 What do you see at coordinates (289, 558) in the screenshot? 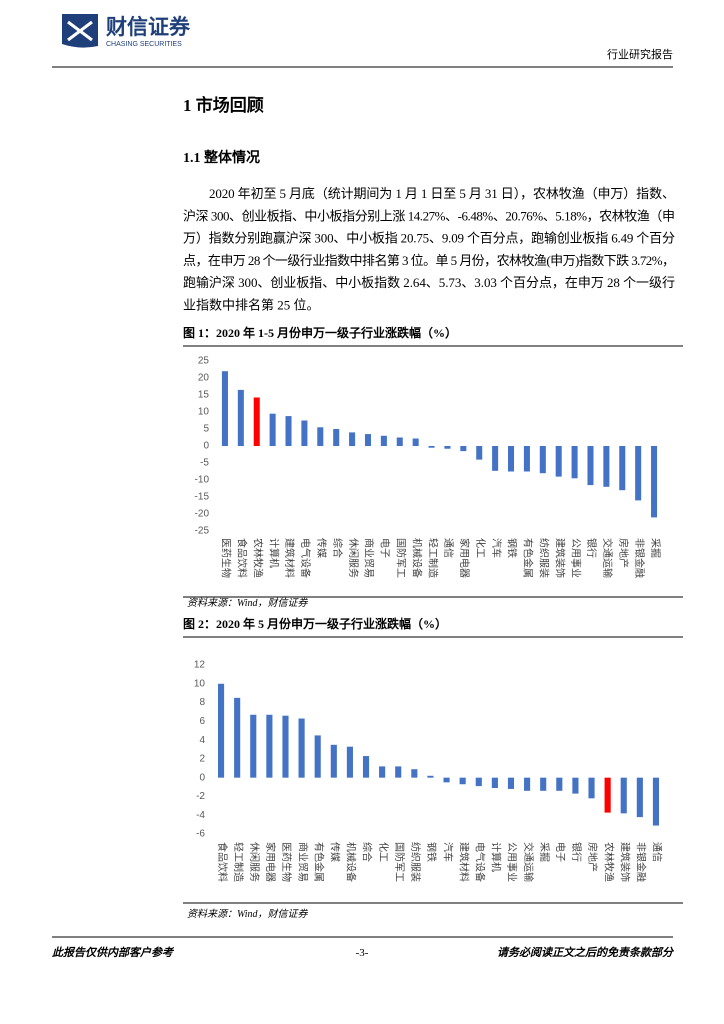
I see `x-tick-label: 建筑材料` at bounding box center [289, 558].